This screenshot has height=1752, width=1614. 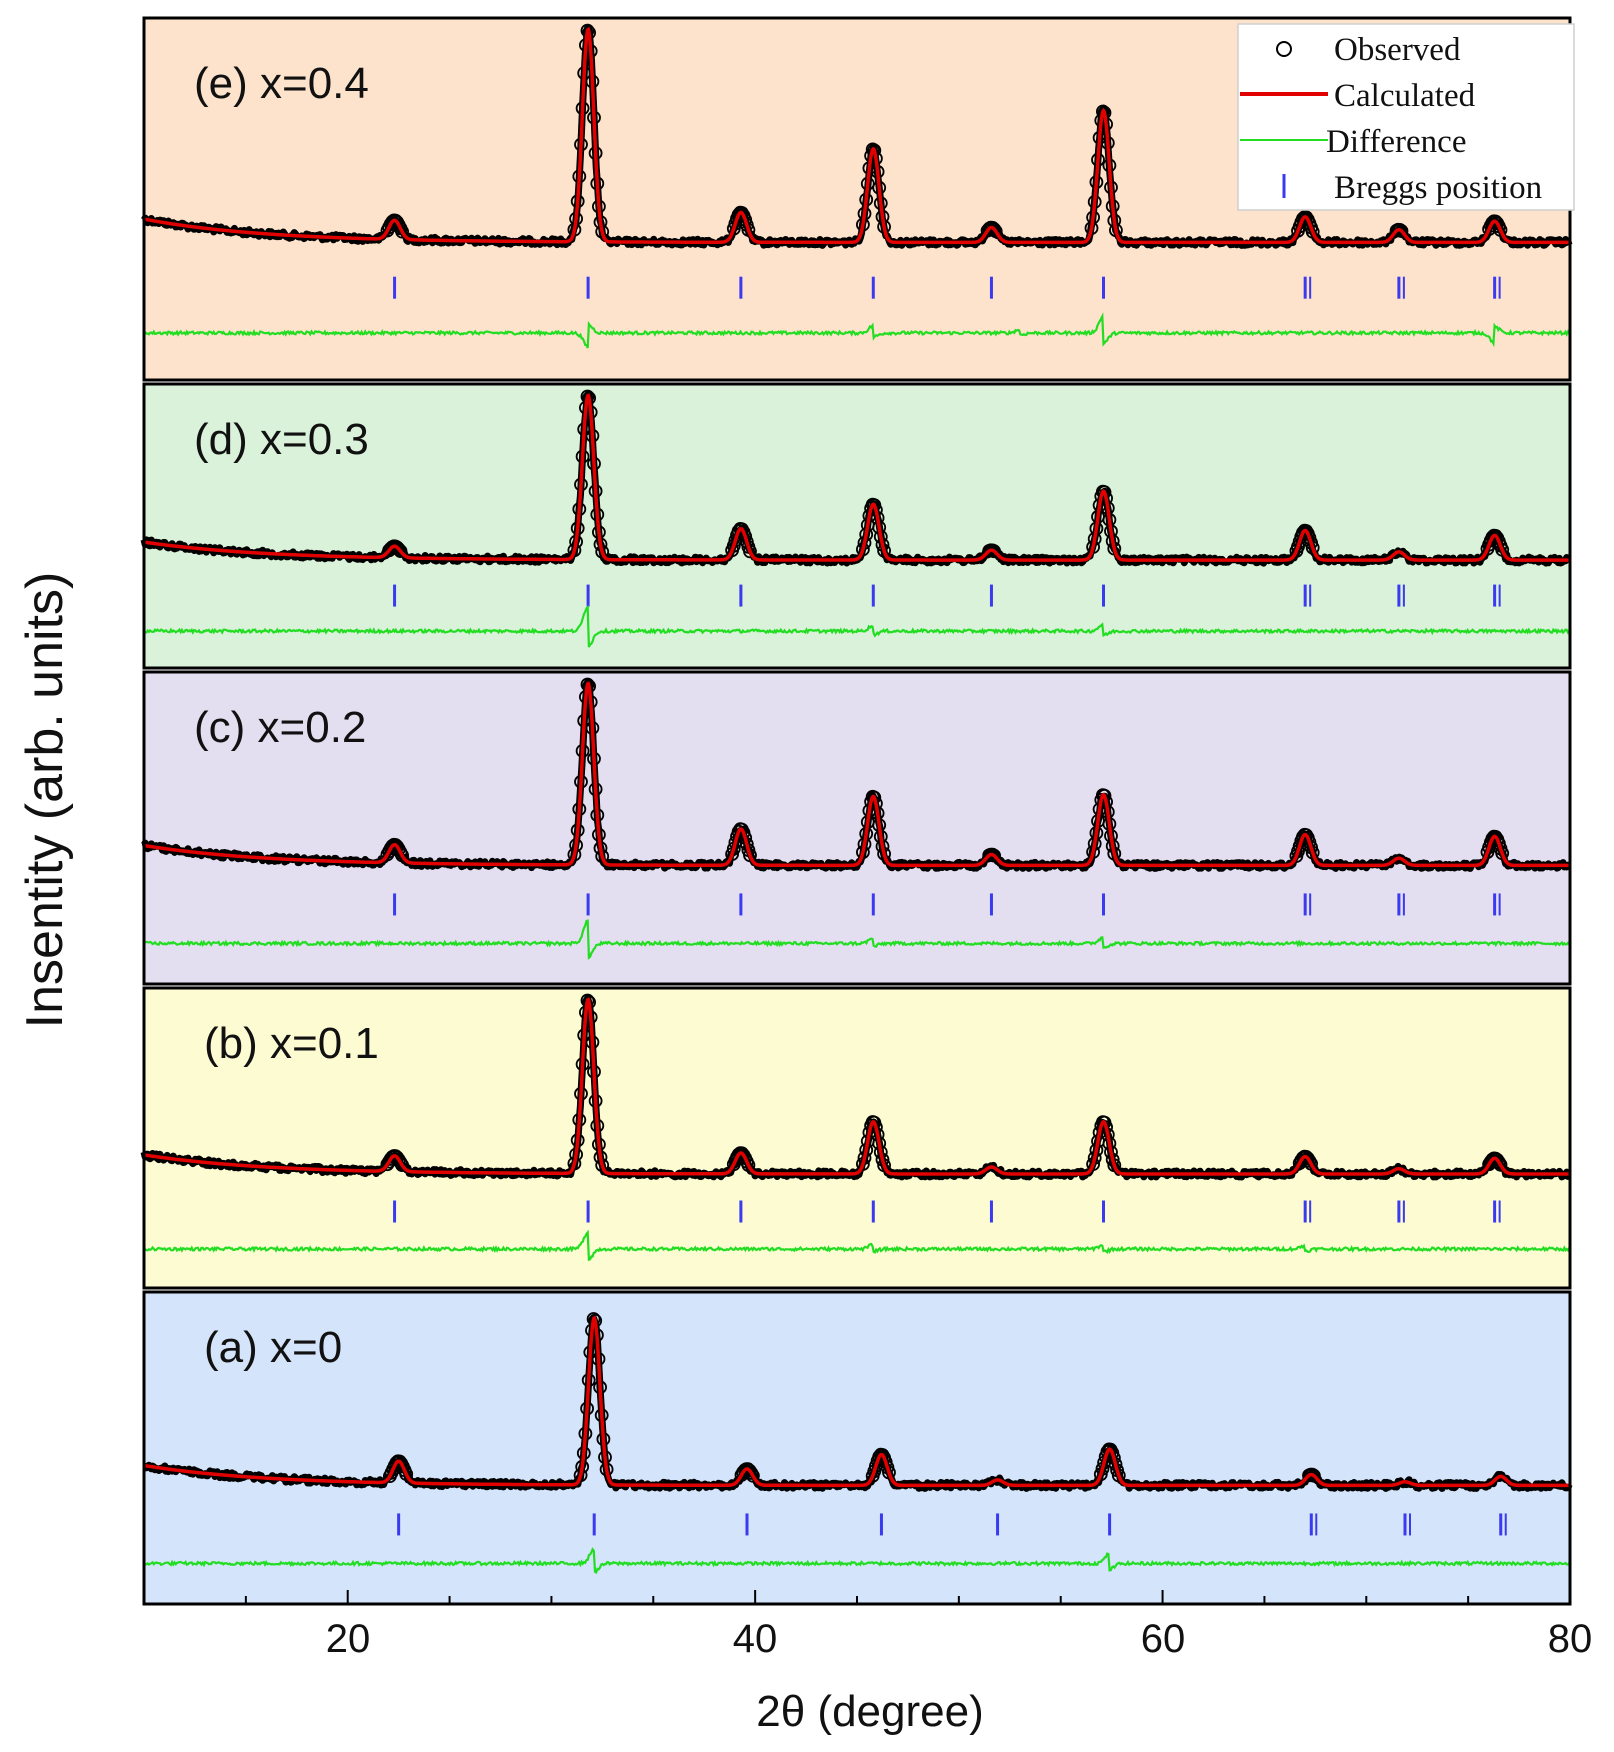 I want to click on x-tick-label-40: 40, so click(x=755, y=1639).